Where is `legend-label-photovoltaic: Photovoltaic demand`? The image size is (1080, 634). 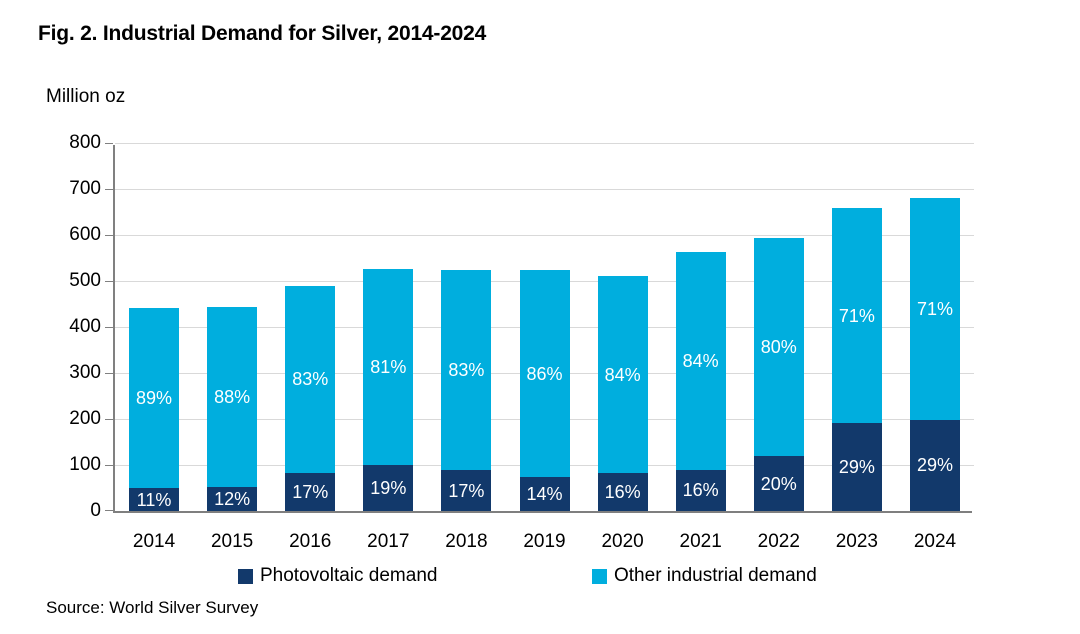 legend-label-photovoltaic: Photovoltaic demand is located at coordinates (349, 575).